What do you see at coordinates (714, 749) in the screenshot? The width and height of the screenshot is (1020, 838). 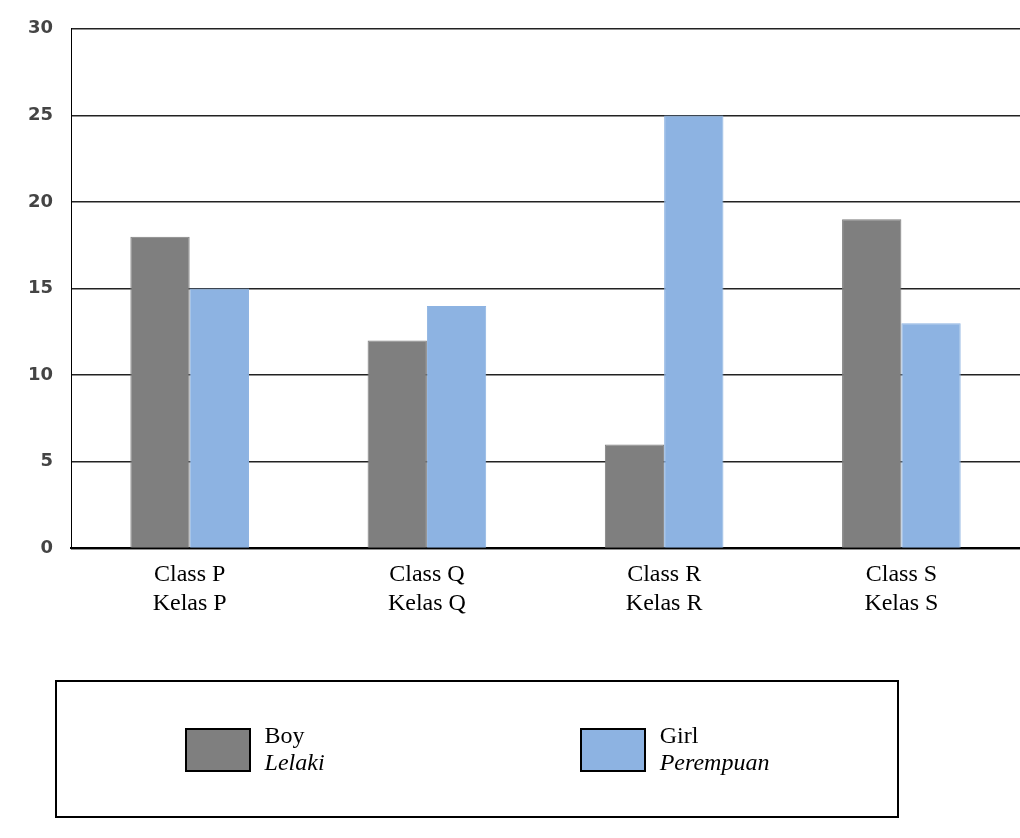 I see `legend-label: Girl Perempuan` at bounding box center [714, 749].